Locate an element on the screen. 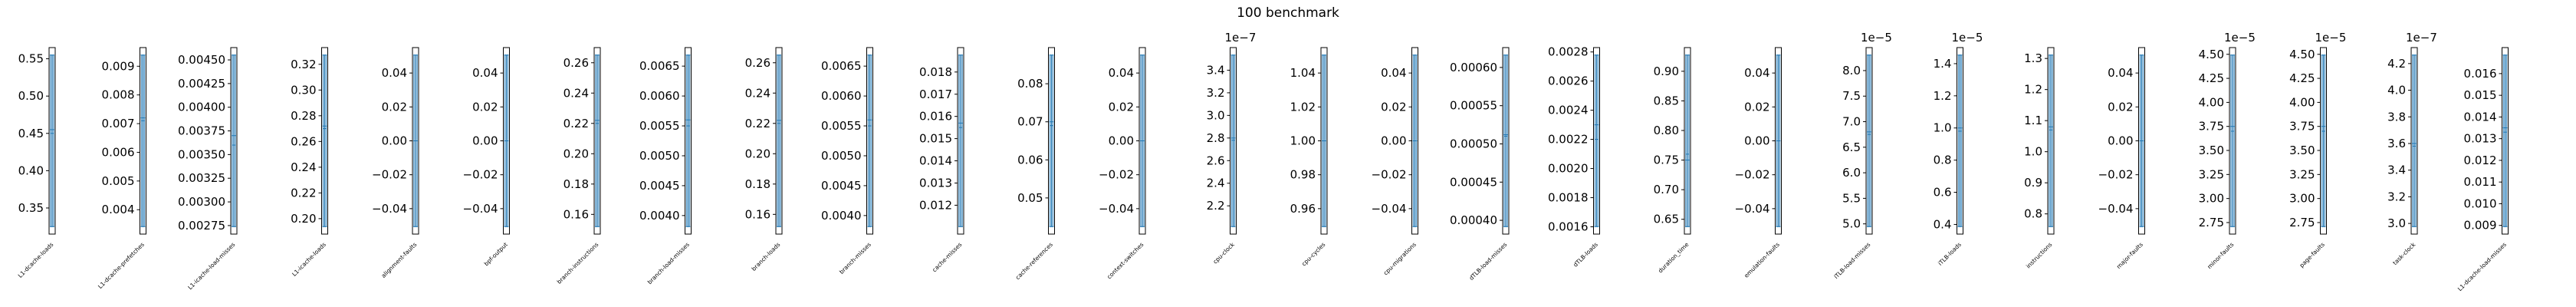 The width and height of the screenshot is (2576, 307). y-tick-label: 0.50 is located at coordinates (31, 96).